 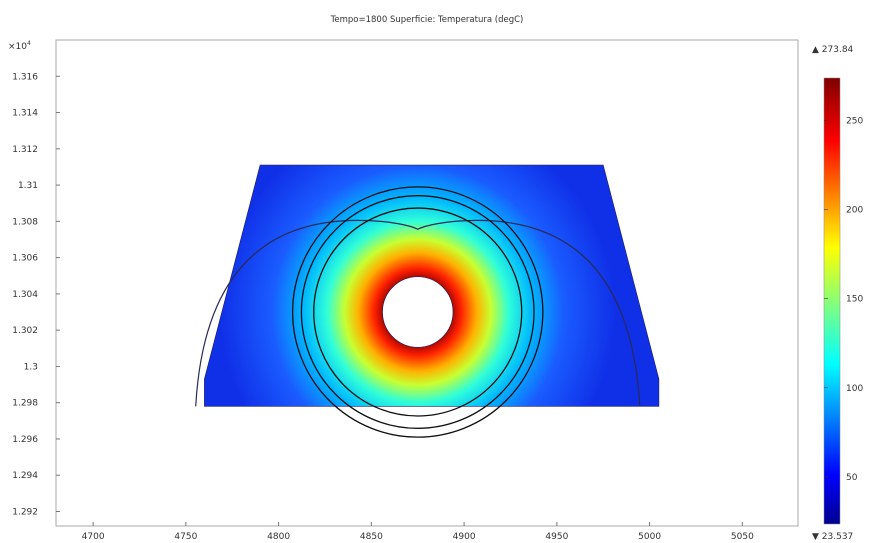 What do you see at coordinates (464, 537) in the screenshot?
I see `x-tick-label: 4900` at bounding box center [464, 537].